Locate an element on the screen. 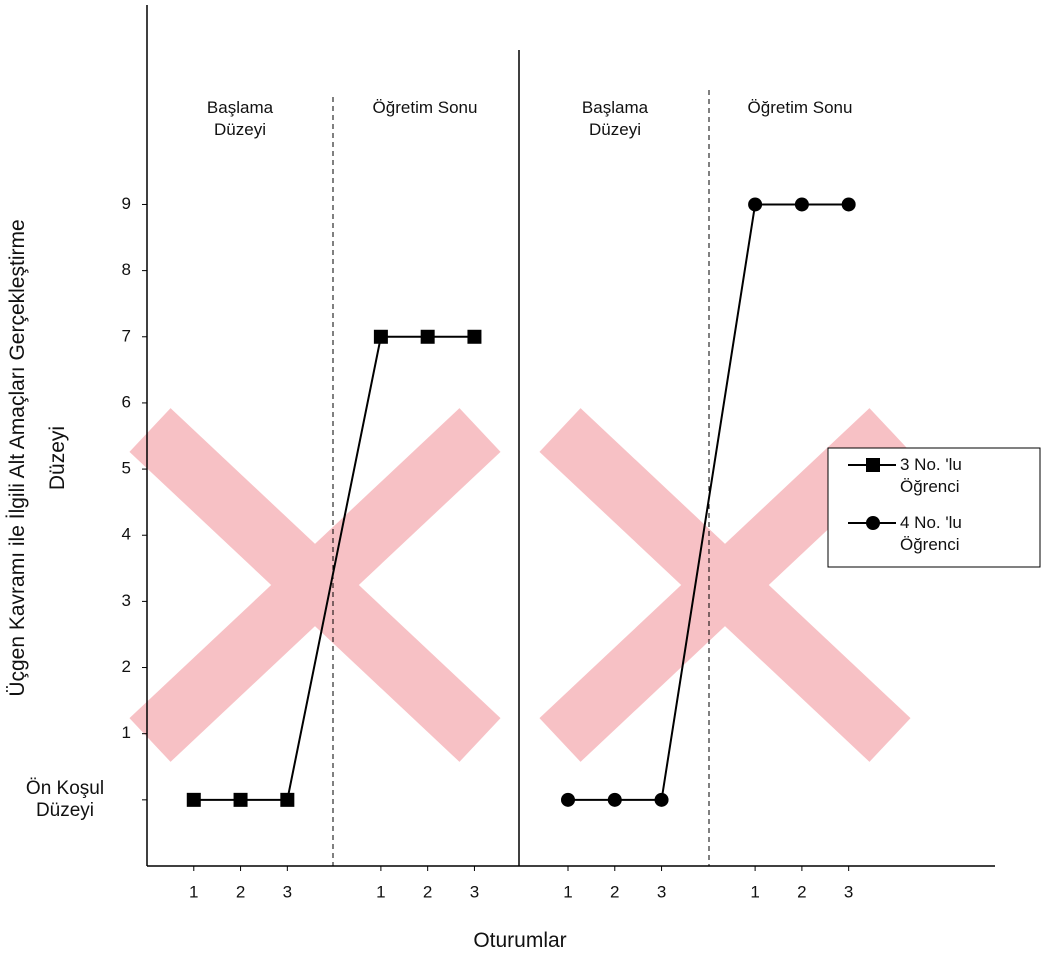 Image resolution: width=1041 pixels, height=970 pixels. y-tick-label: 5 is located at coordinates (126, 468).